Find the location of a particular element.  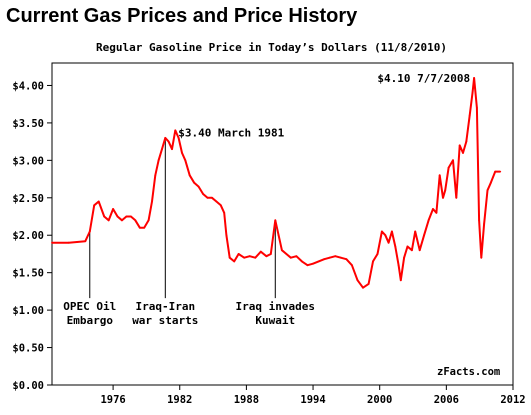

x-tick-label: 2006 is located at coordinates (446, 400).